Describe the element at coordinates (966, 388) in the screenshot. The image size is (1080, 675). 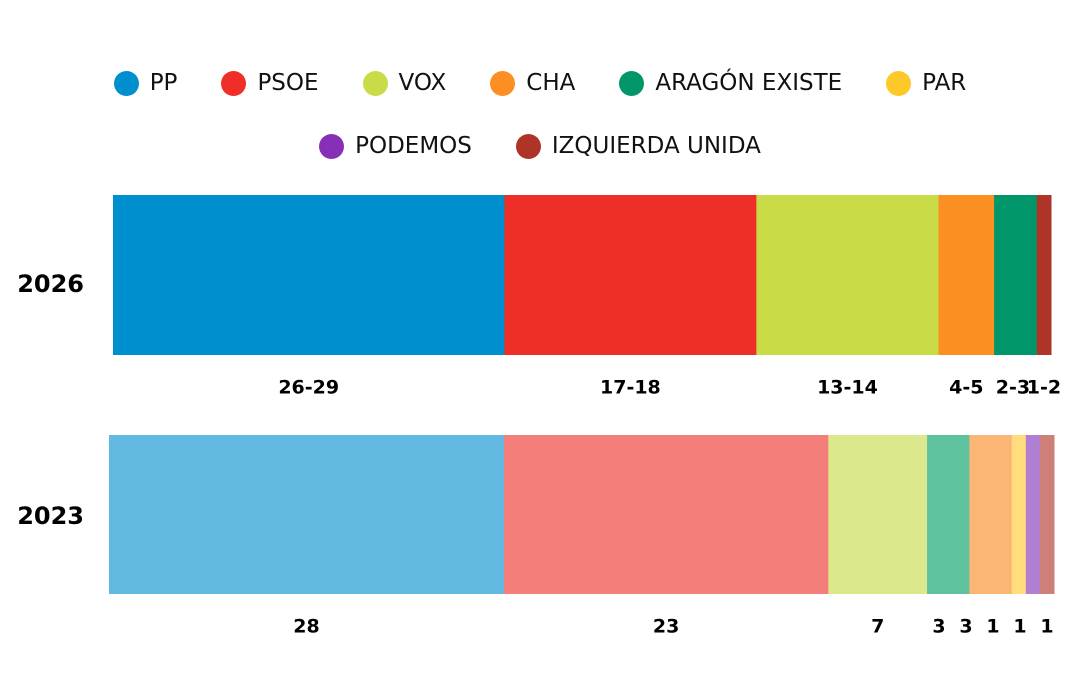
I see `seat-label-2026-cha: 4-5` at that location.